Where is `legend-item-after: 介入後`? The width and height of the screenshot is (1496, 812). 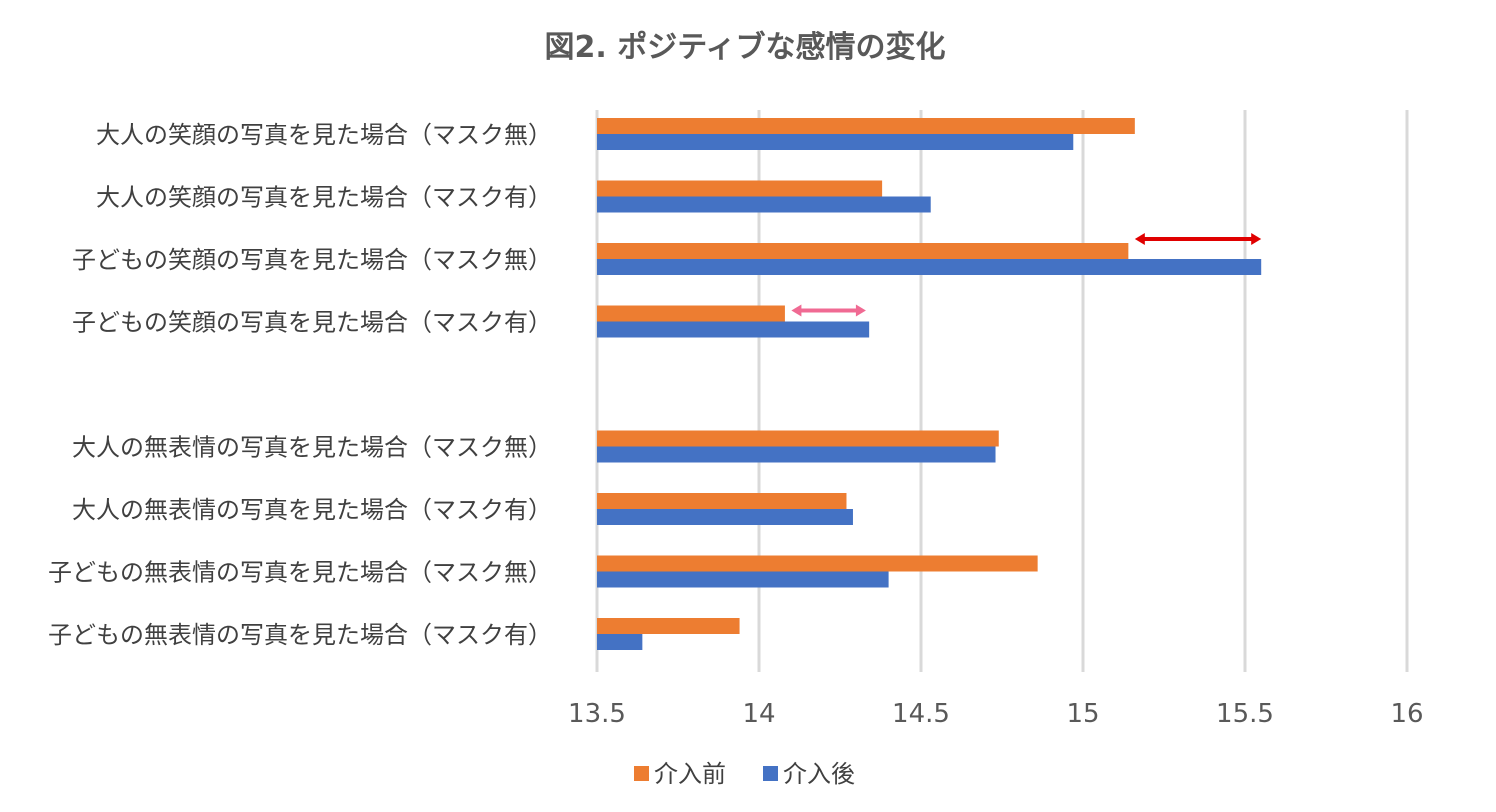
legend-item-after: 介入後 is located at coordinates (809, 774).